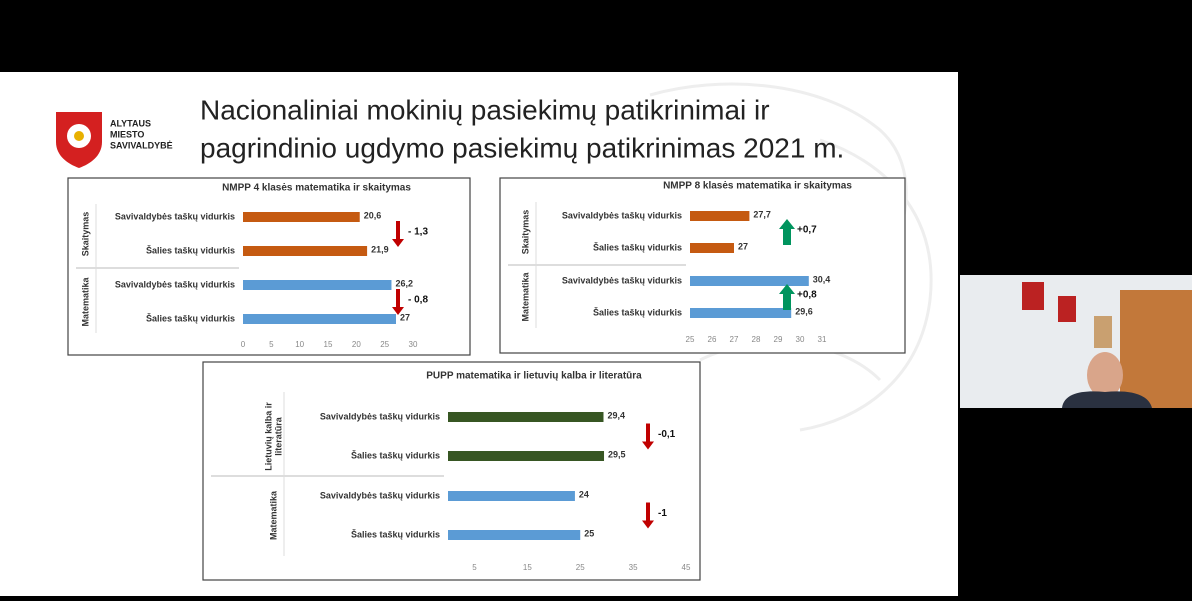 The height and width of the screenshot is (601, 1192). I want to click on value-label: 24, so click(584, 494).